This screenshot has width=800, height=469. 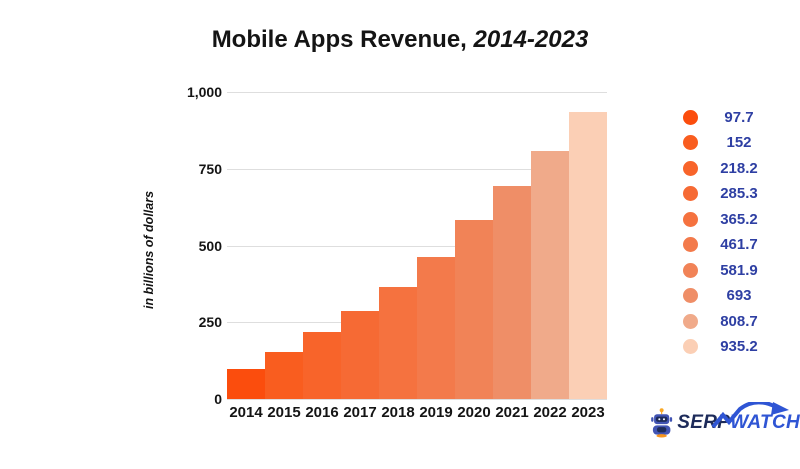 What do you see at coordinates (474, 412) in the screenshot?
I see `x-axis-label: 2020` at bounding box center [474, 412].